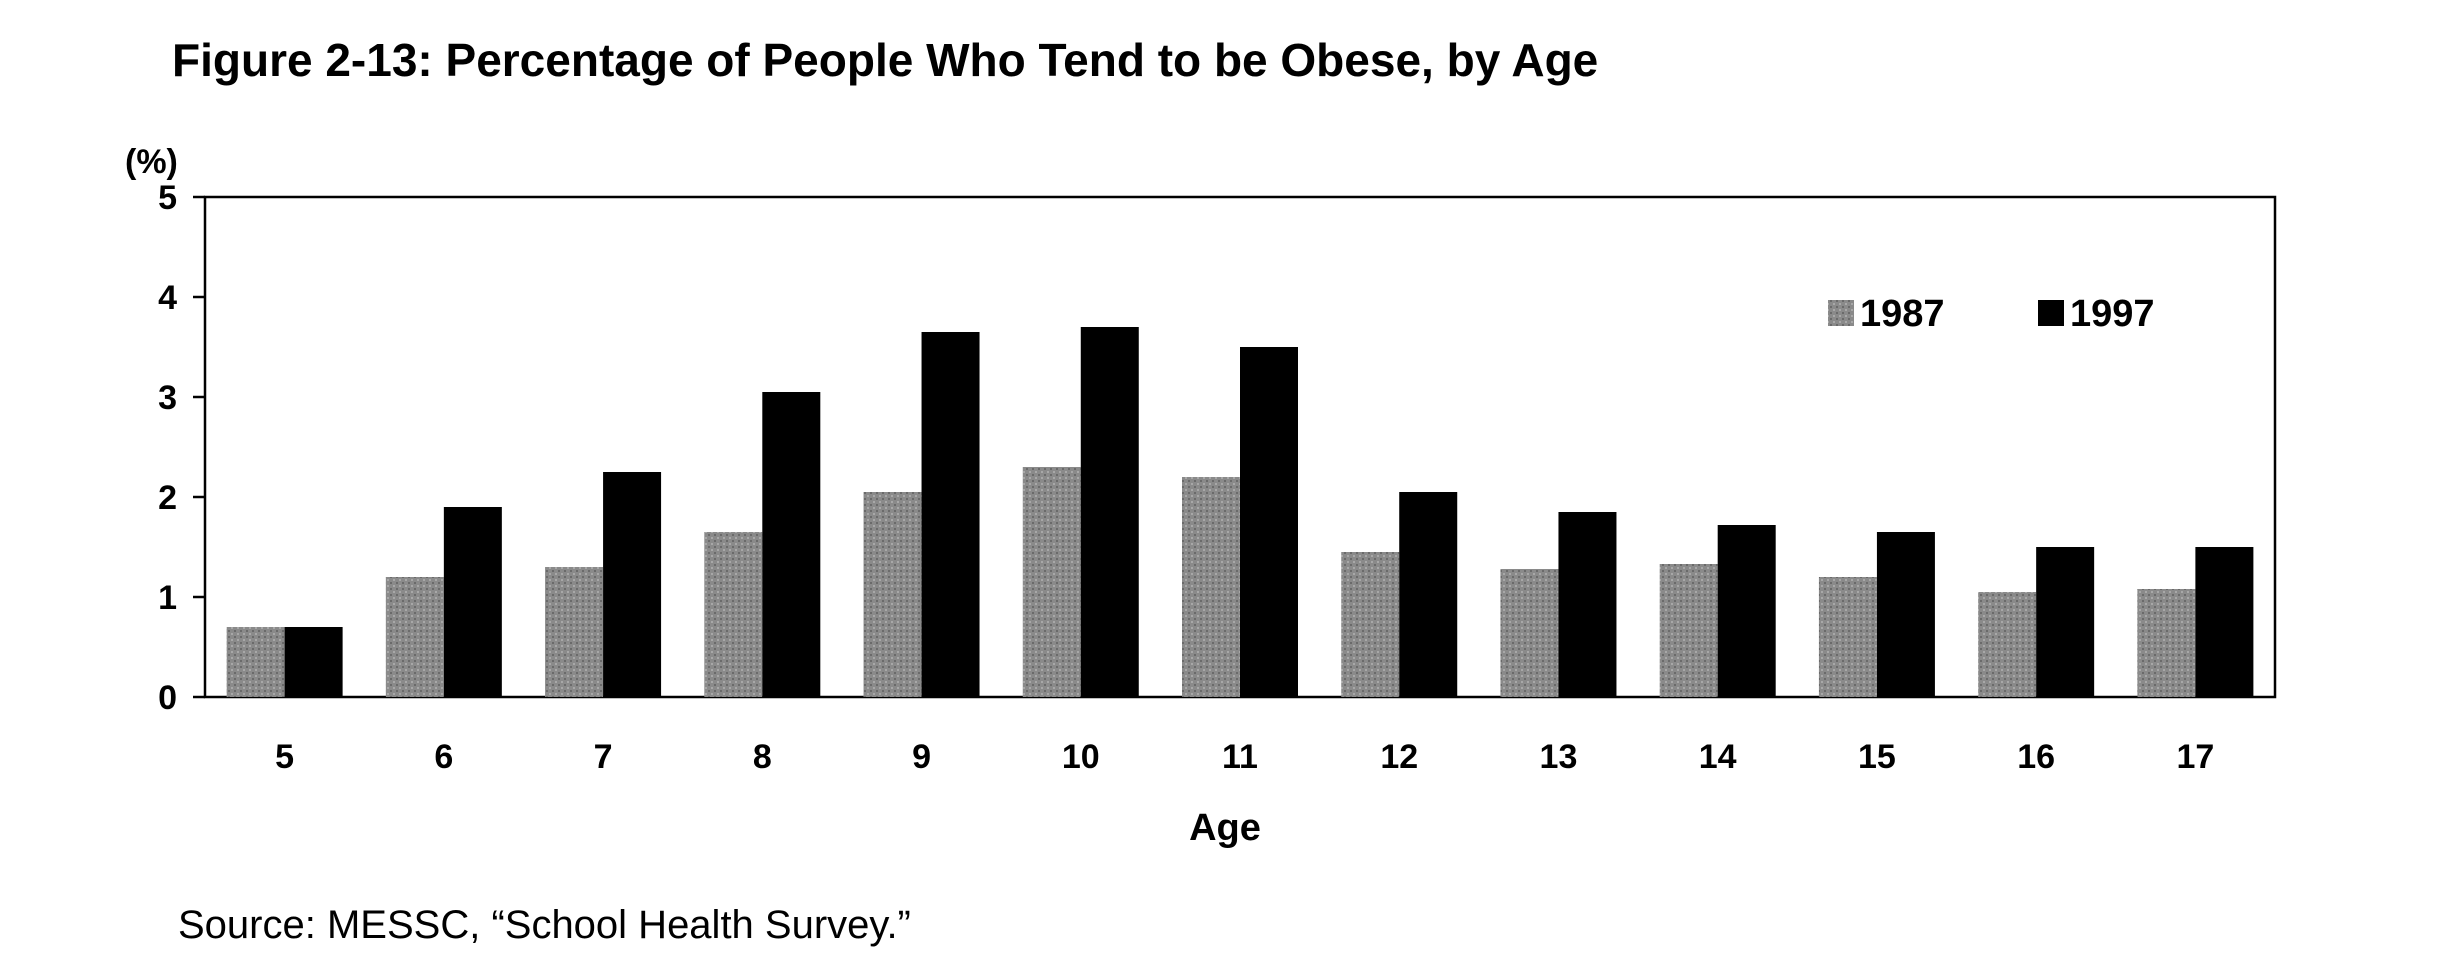  Describe the element at coordinates (167, 698) in the screenshot. I see `y-tick-label: 0` at that location.